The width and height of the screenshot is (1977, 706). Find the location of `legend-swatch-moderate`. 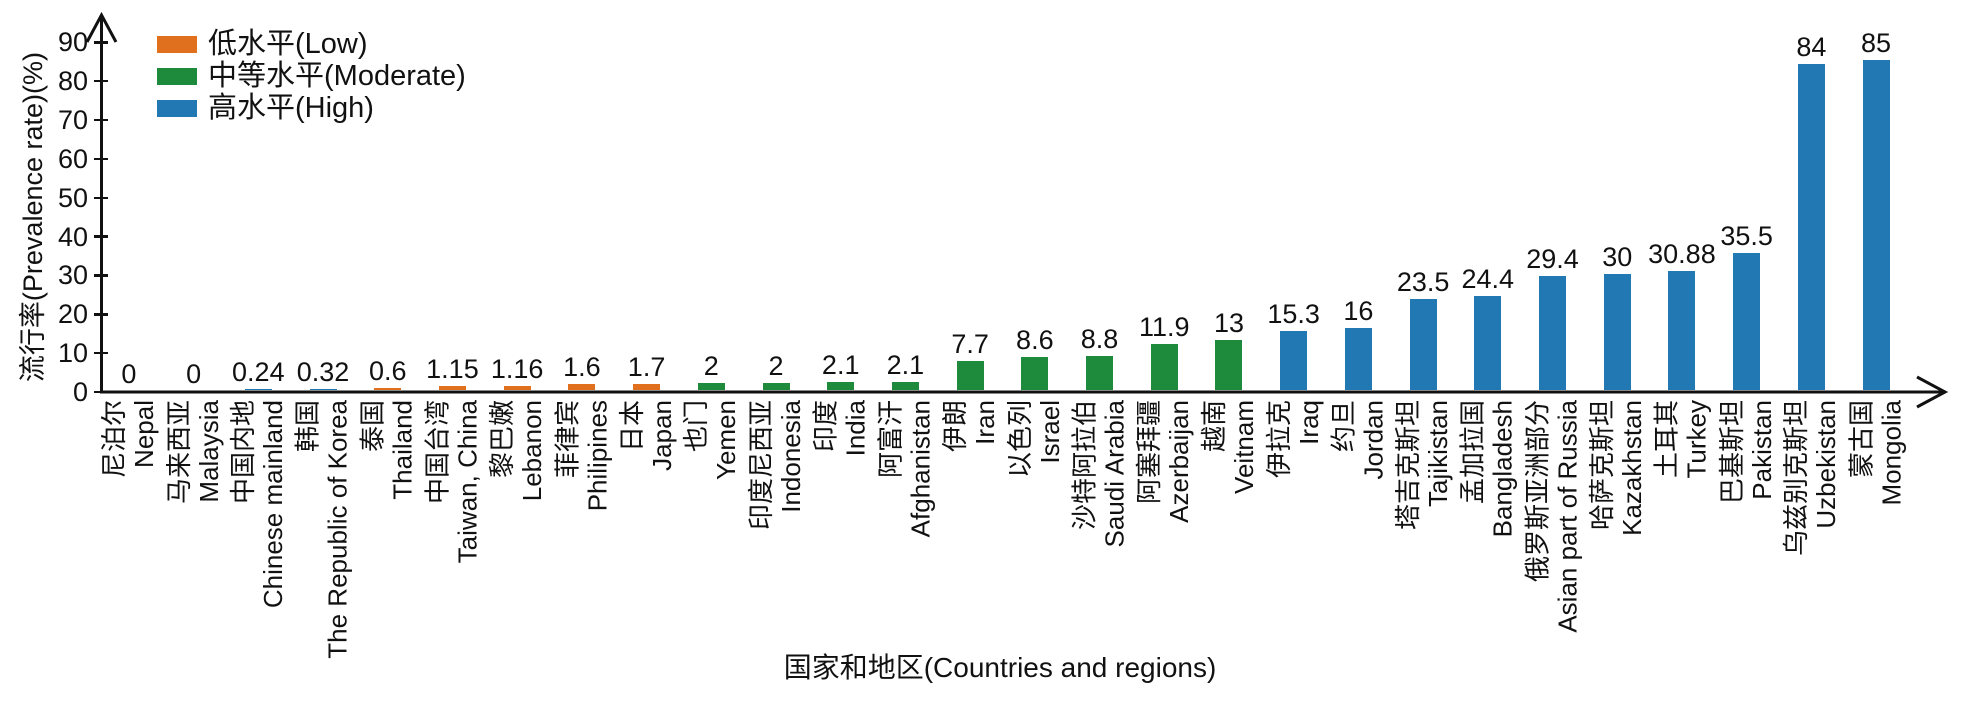

legend-swatch-moderate is located at coordinates (177, 76).